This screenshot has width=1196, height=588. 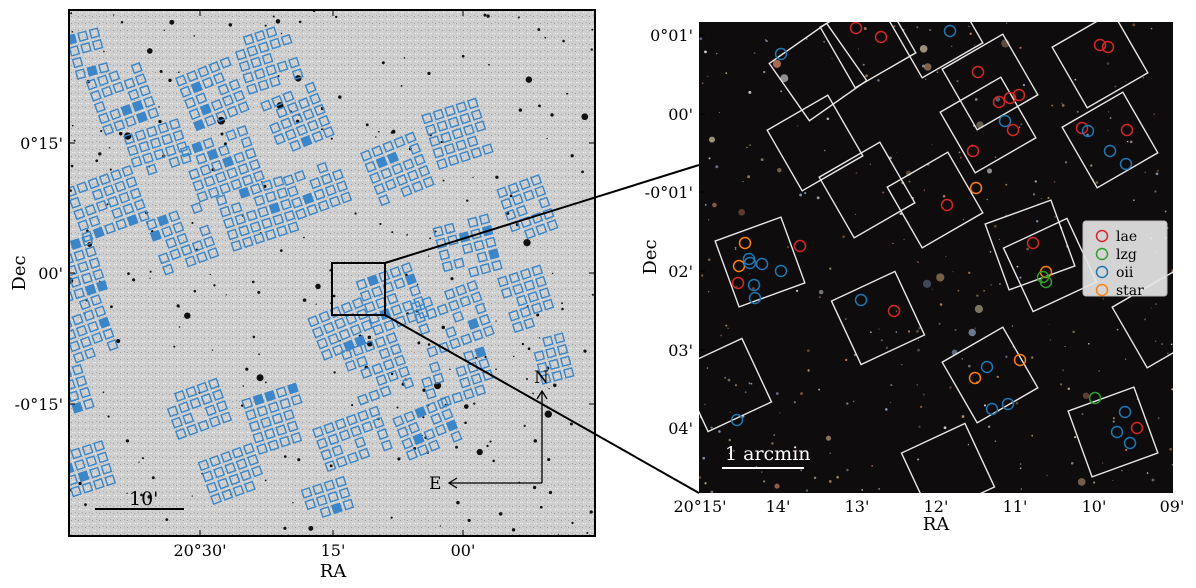 I want to click on right-xtick-1: 14', so click(x=778, y=506).